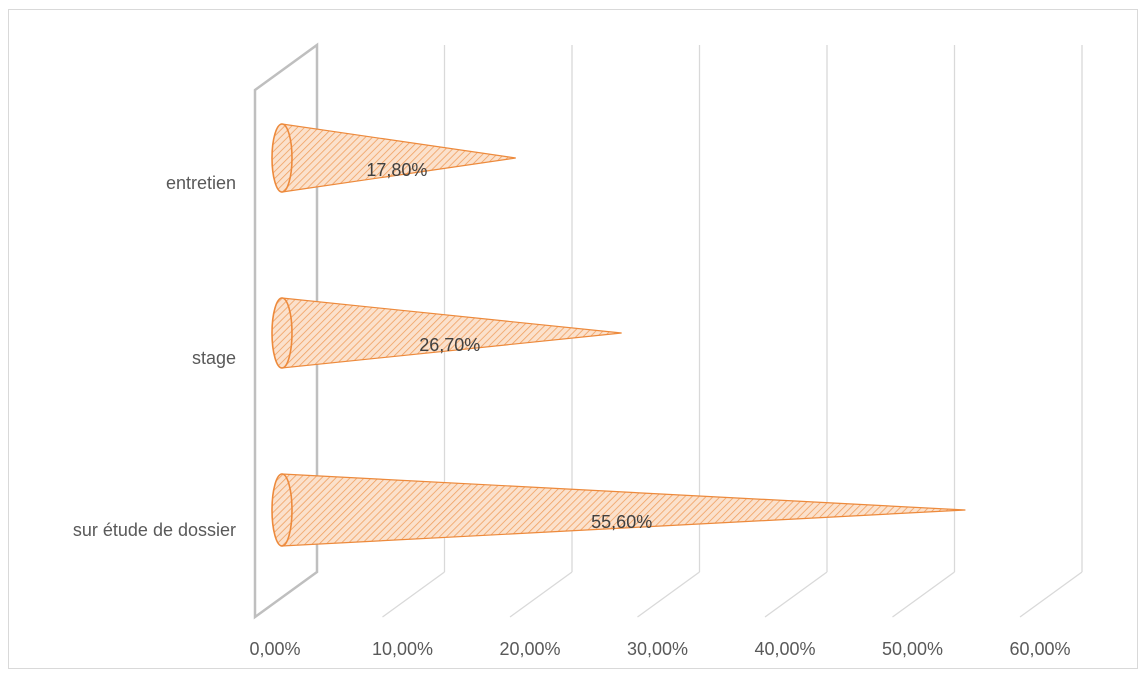 Image resolution: width=1148 pixels, height=675 pixels. What do you see at coordinates (274, 649) in the screenshot?
I see `x-tick-label: 0,00%` at bounding box center [274, 649].